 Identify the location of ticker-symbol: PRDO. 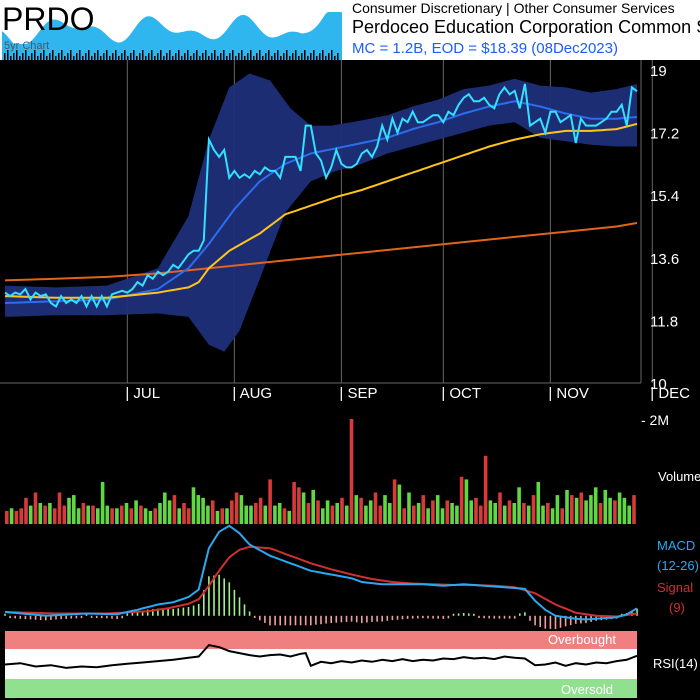
(48, 19).